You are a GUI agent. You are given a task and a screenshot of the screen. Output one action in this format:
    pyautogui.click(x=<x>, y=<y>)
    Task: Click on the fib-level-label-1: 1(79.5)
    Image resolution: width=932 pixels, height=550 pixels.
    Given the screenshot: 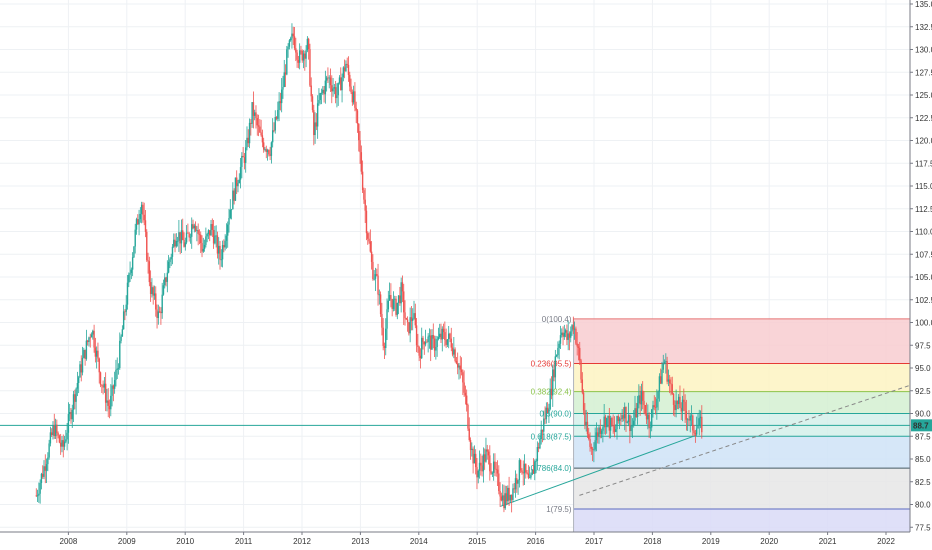 What is the action you would take?
    pyautogui.click(x=559, y=509)
    